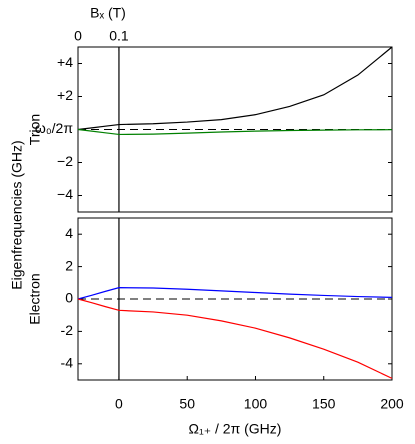  What do you see at coordinates (324, 404) in the screenshot?
I see `x-tick-label: 150` at bounding box center [324, 404].